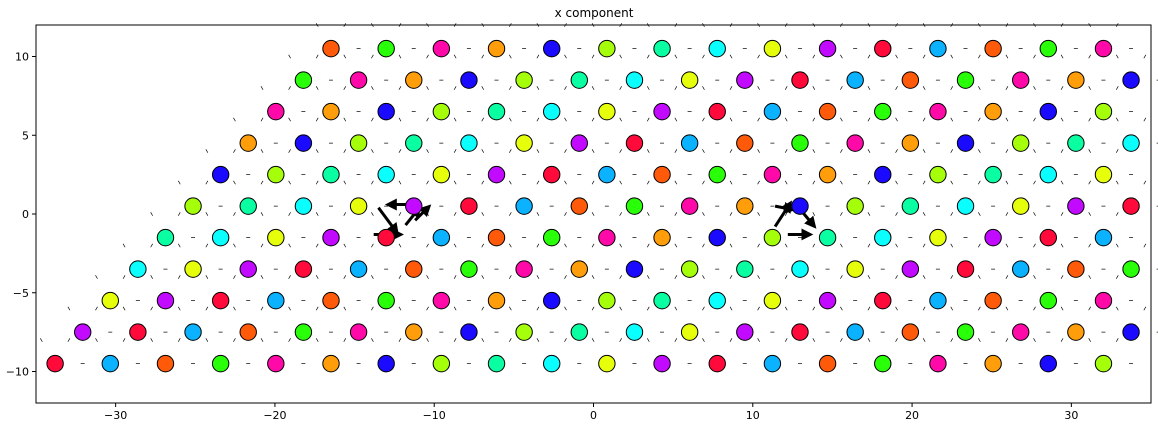  I want to click on strong-arrow, so click(388, 221).